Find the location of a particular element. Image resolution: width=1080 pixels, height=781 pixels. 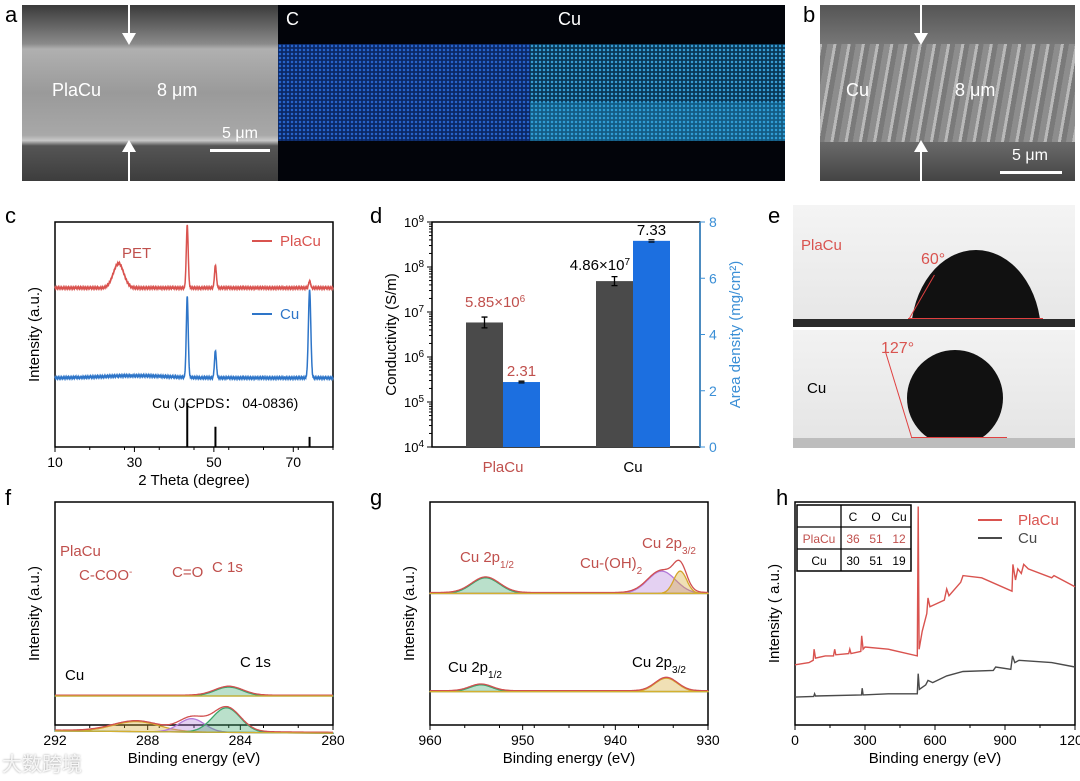

y2-axis-title: Area density (mg/cm²) is located at coordinates (735, 335).